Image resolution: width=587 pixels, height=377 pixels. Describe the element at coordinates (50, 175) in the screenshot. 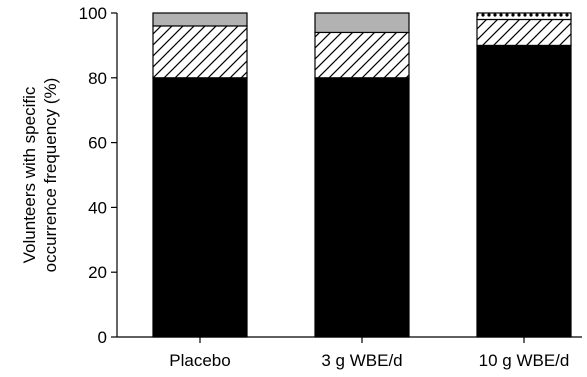

I see `y-axis-title-line-2: occurrence frequency (%)` at that location.